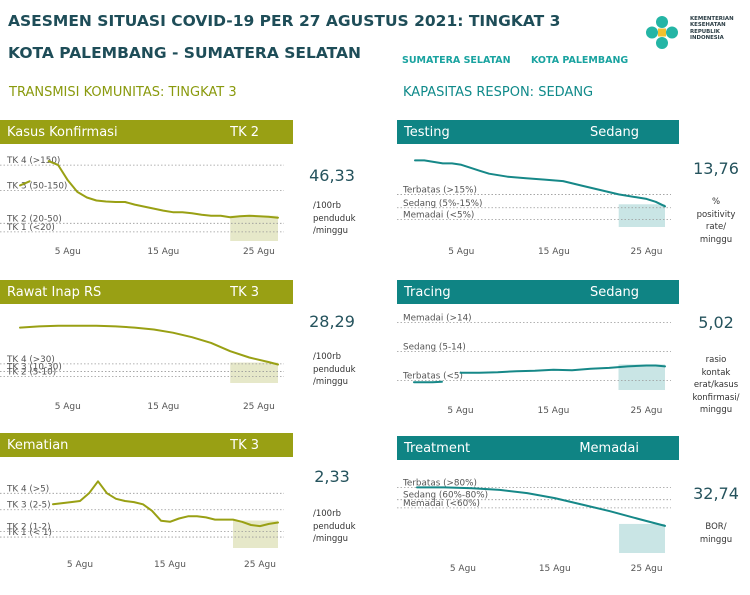  What do you see at coordinates (432, 376) in the screenshot?
I see `threshold-label: Terbatas (<5)` at bounding box center [432, 376].